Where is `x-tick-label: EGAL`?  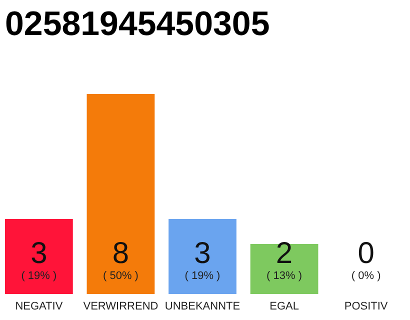 x-tick-label: EGAL is located at coordinates (284, 306).